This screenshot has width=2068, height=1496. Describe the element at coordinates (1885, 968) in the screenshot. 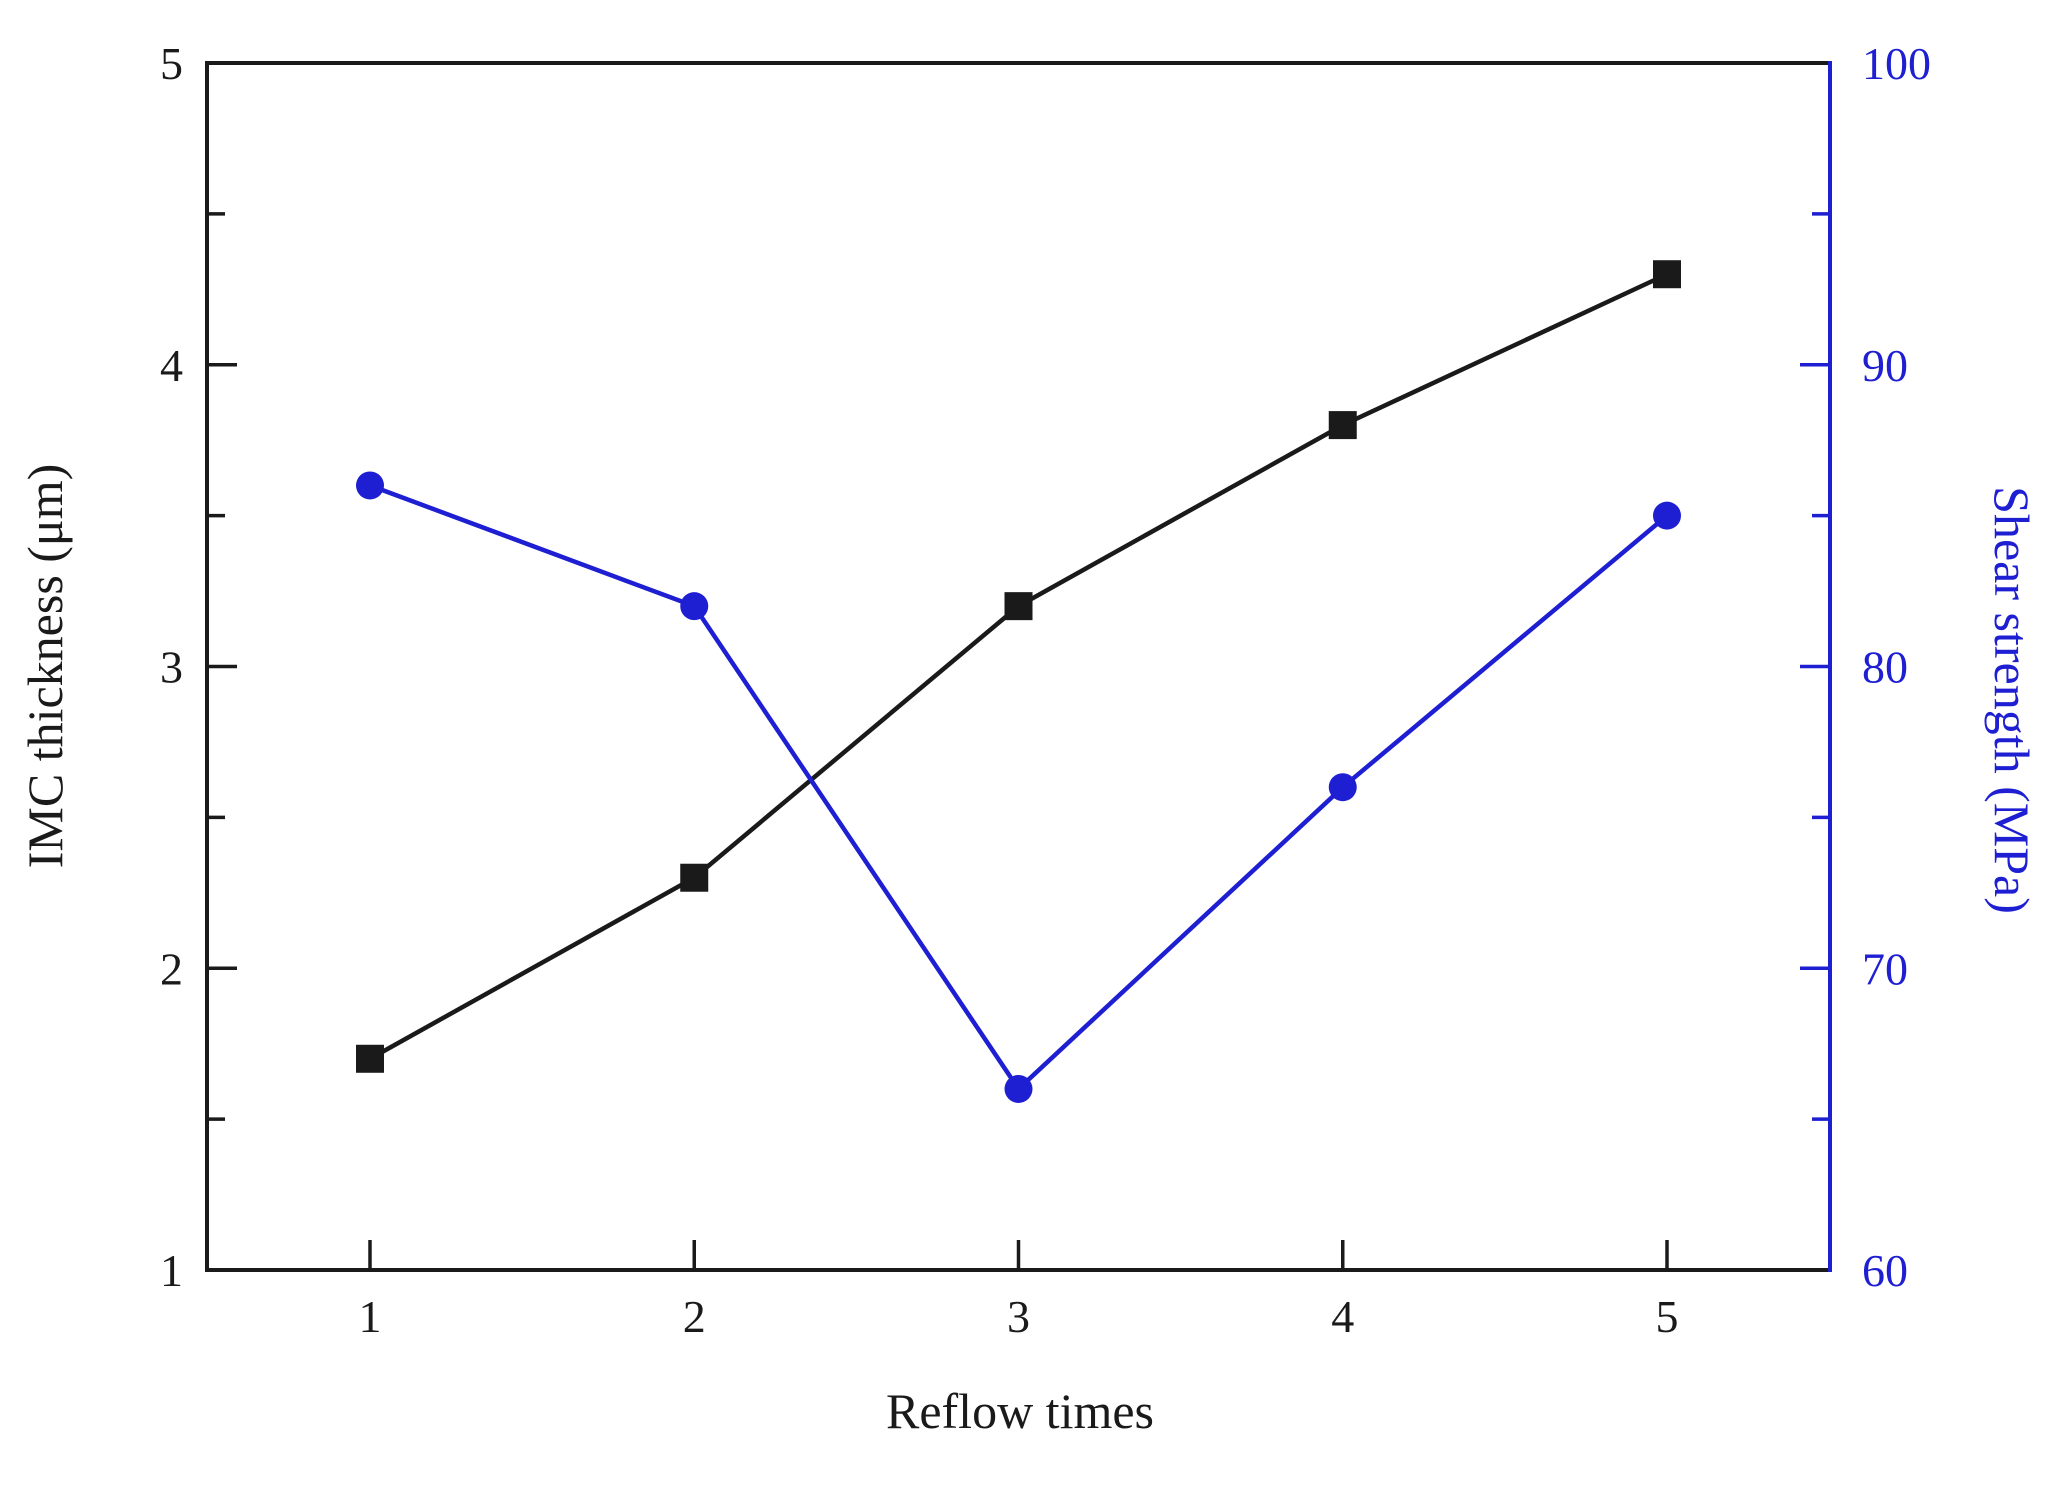

I see `right-axis-tick-label: 70` at that location.